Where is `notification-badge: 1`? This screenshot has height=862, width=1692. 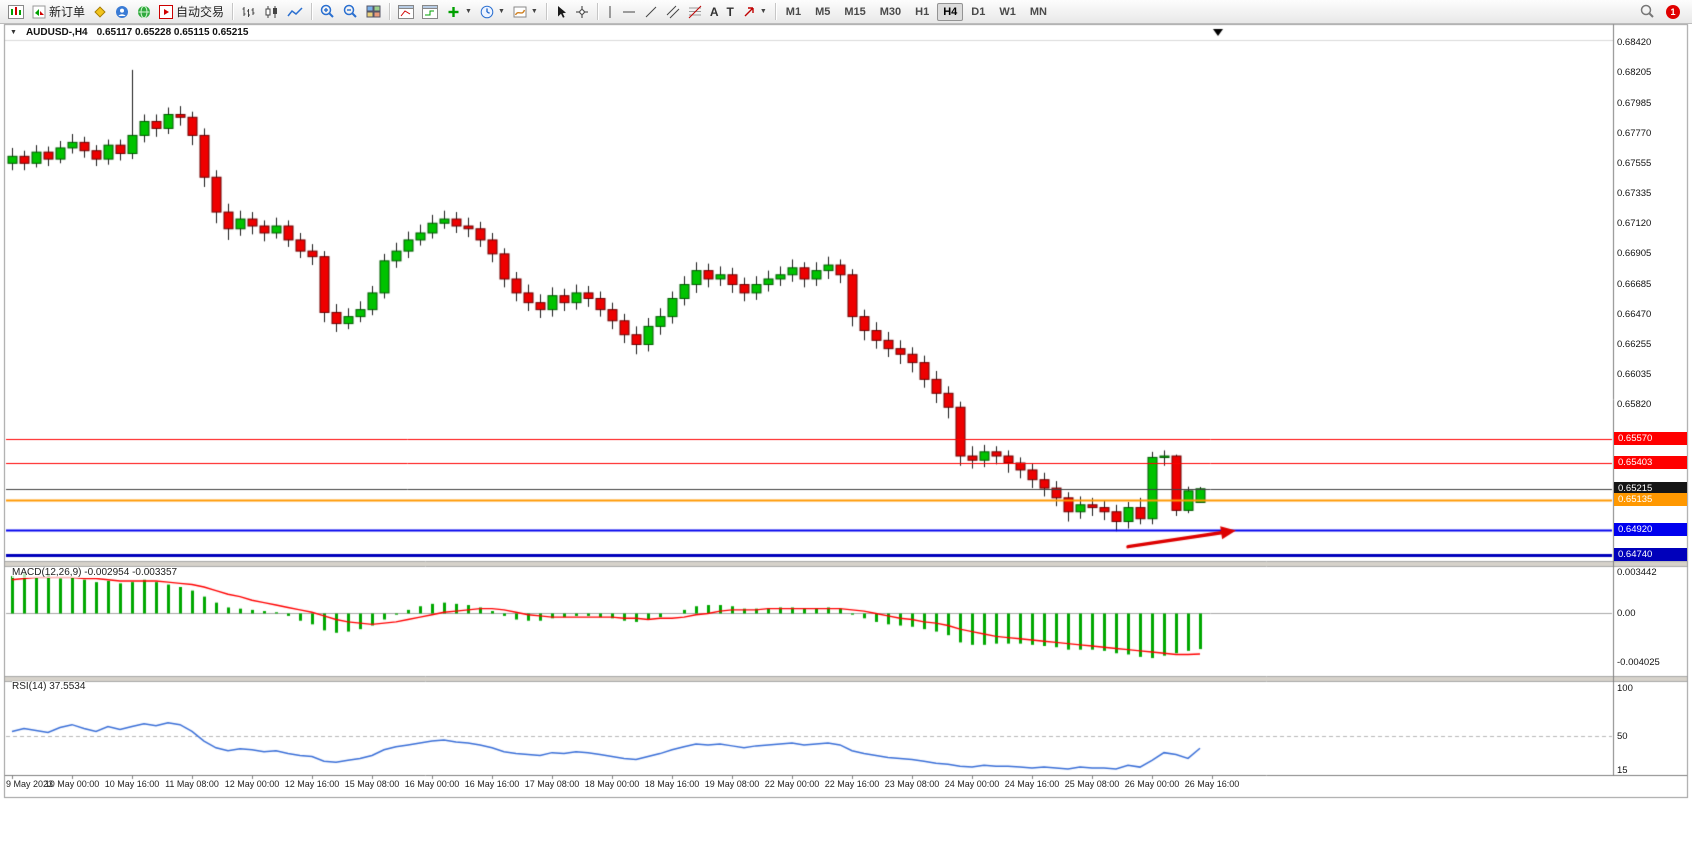 notification-badge: 1 is located at coordinates (1673, 11).